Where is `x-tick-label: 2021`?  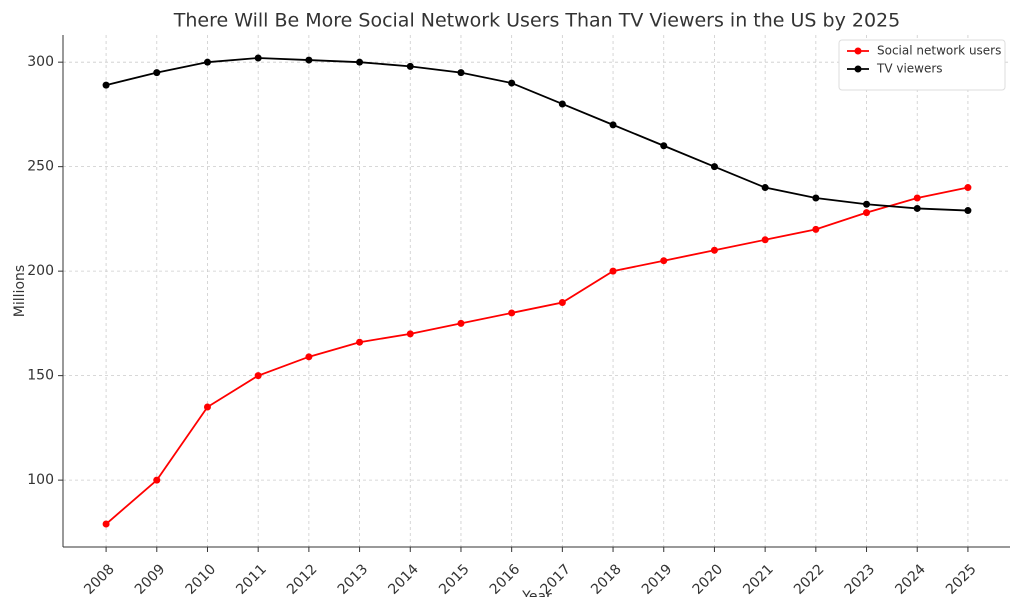 x-tick-label: 2021 is located at coordinates (758, 579).